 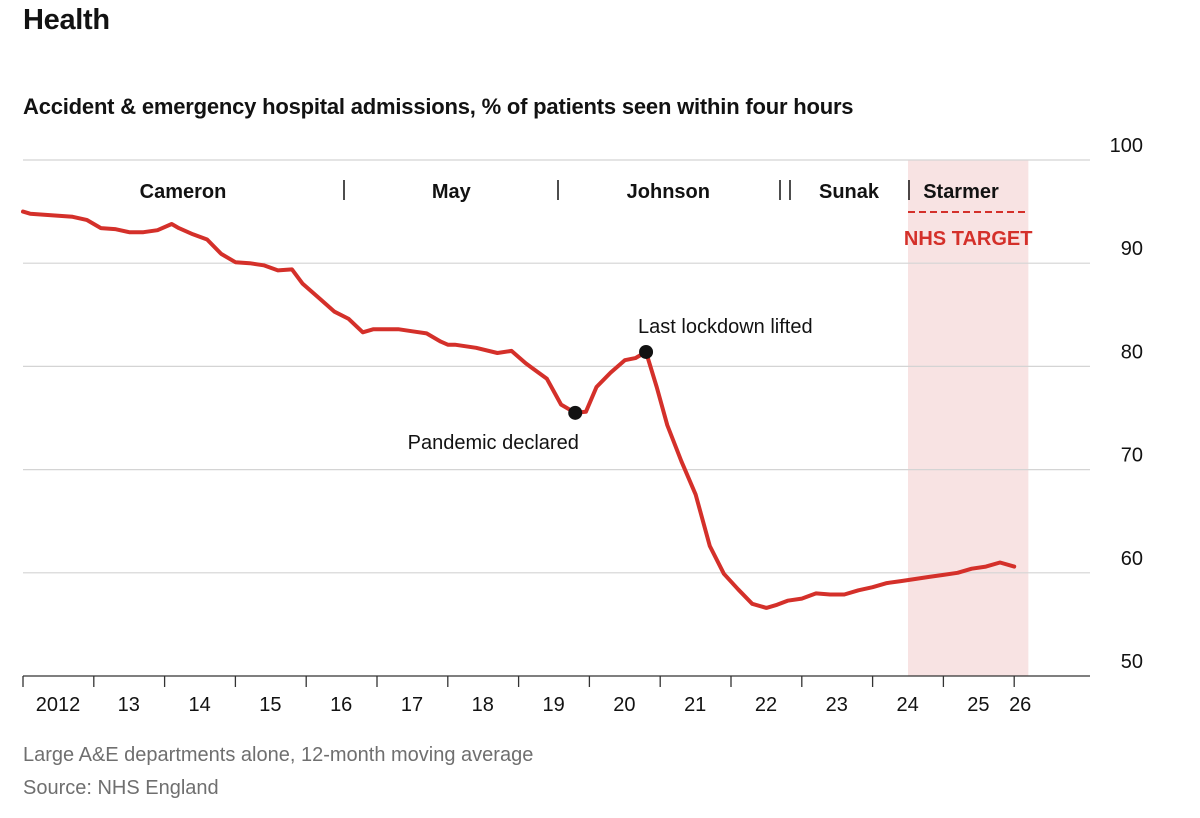 I want to click on x-tick-label: 19, so click(x=553, y=705).